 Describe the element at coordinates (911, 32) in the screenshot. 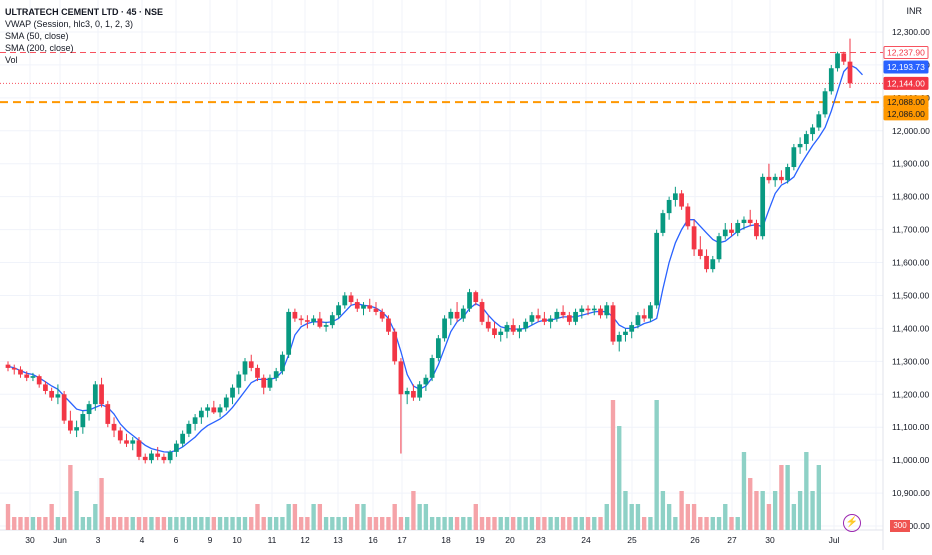

I see `y-tick-label: 12,300.00` at that location.